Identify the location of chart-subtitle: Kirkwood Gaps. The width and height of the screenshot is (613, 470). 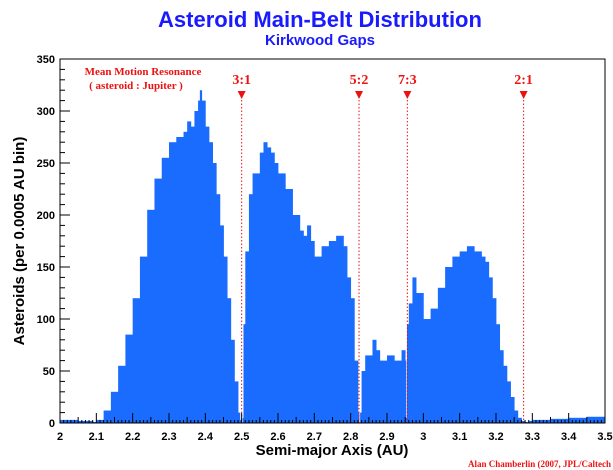
(320, 40).